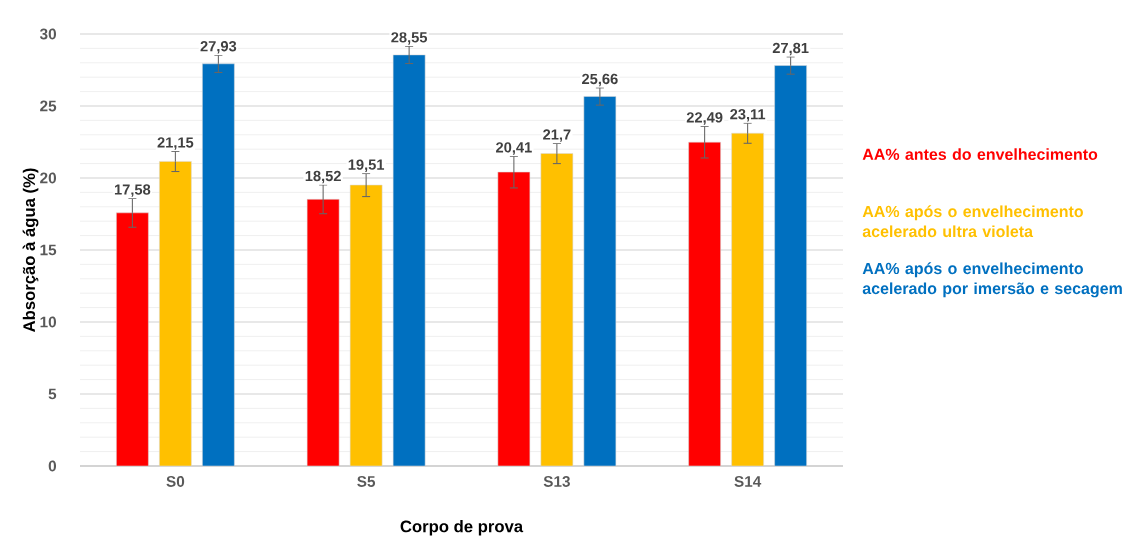 This screenshot has height=552, width=1143. Describe the element at coordinates (462, 528) in the screenshot. I see `x-axis-title: Corpo de prova` at that location.